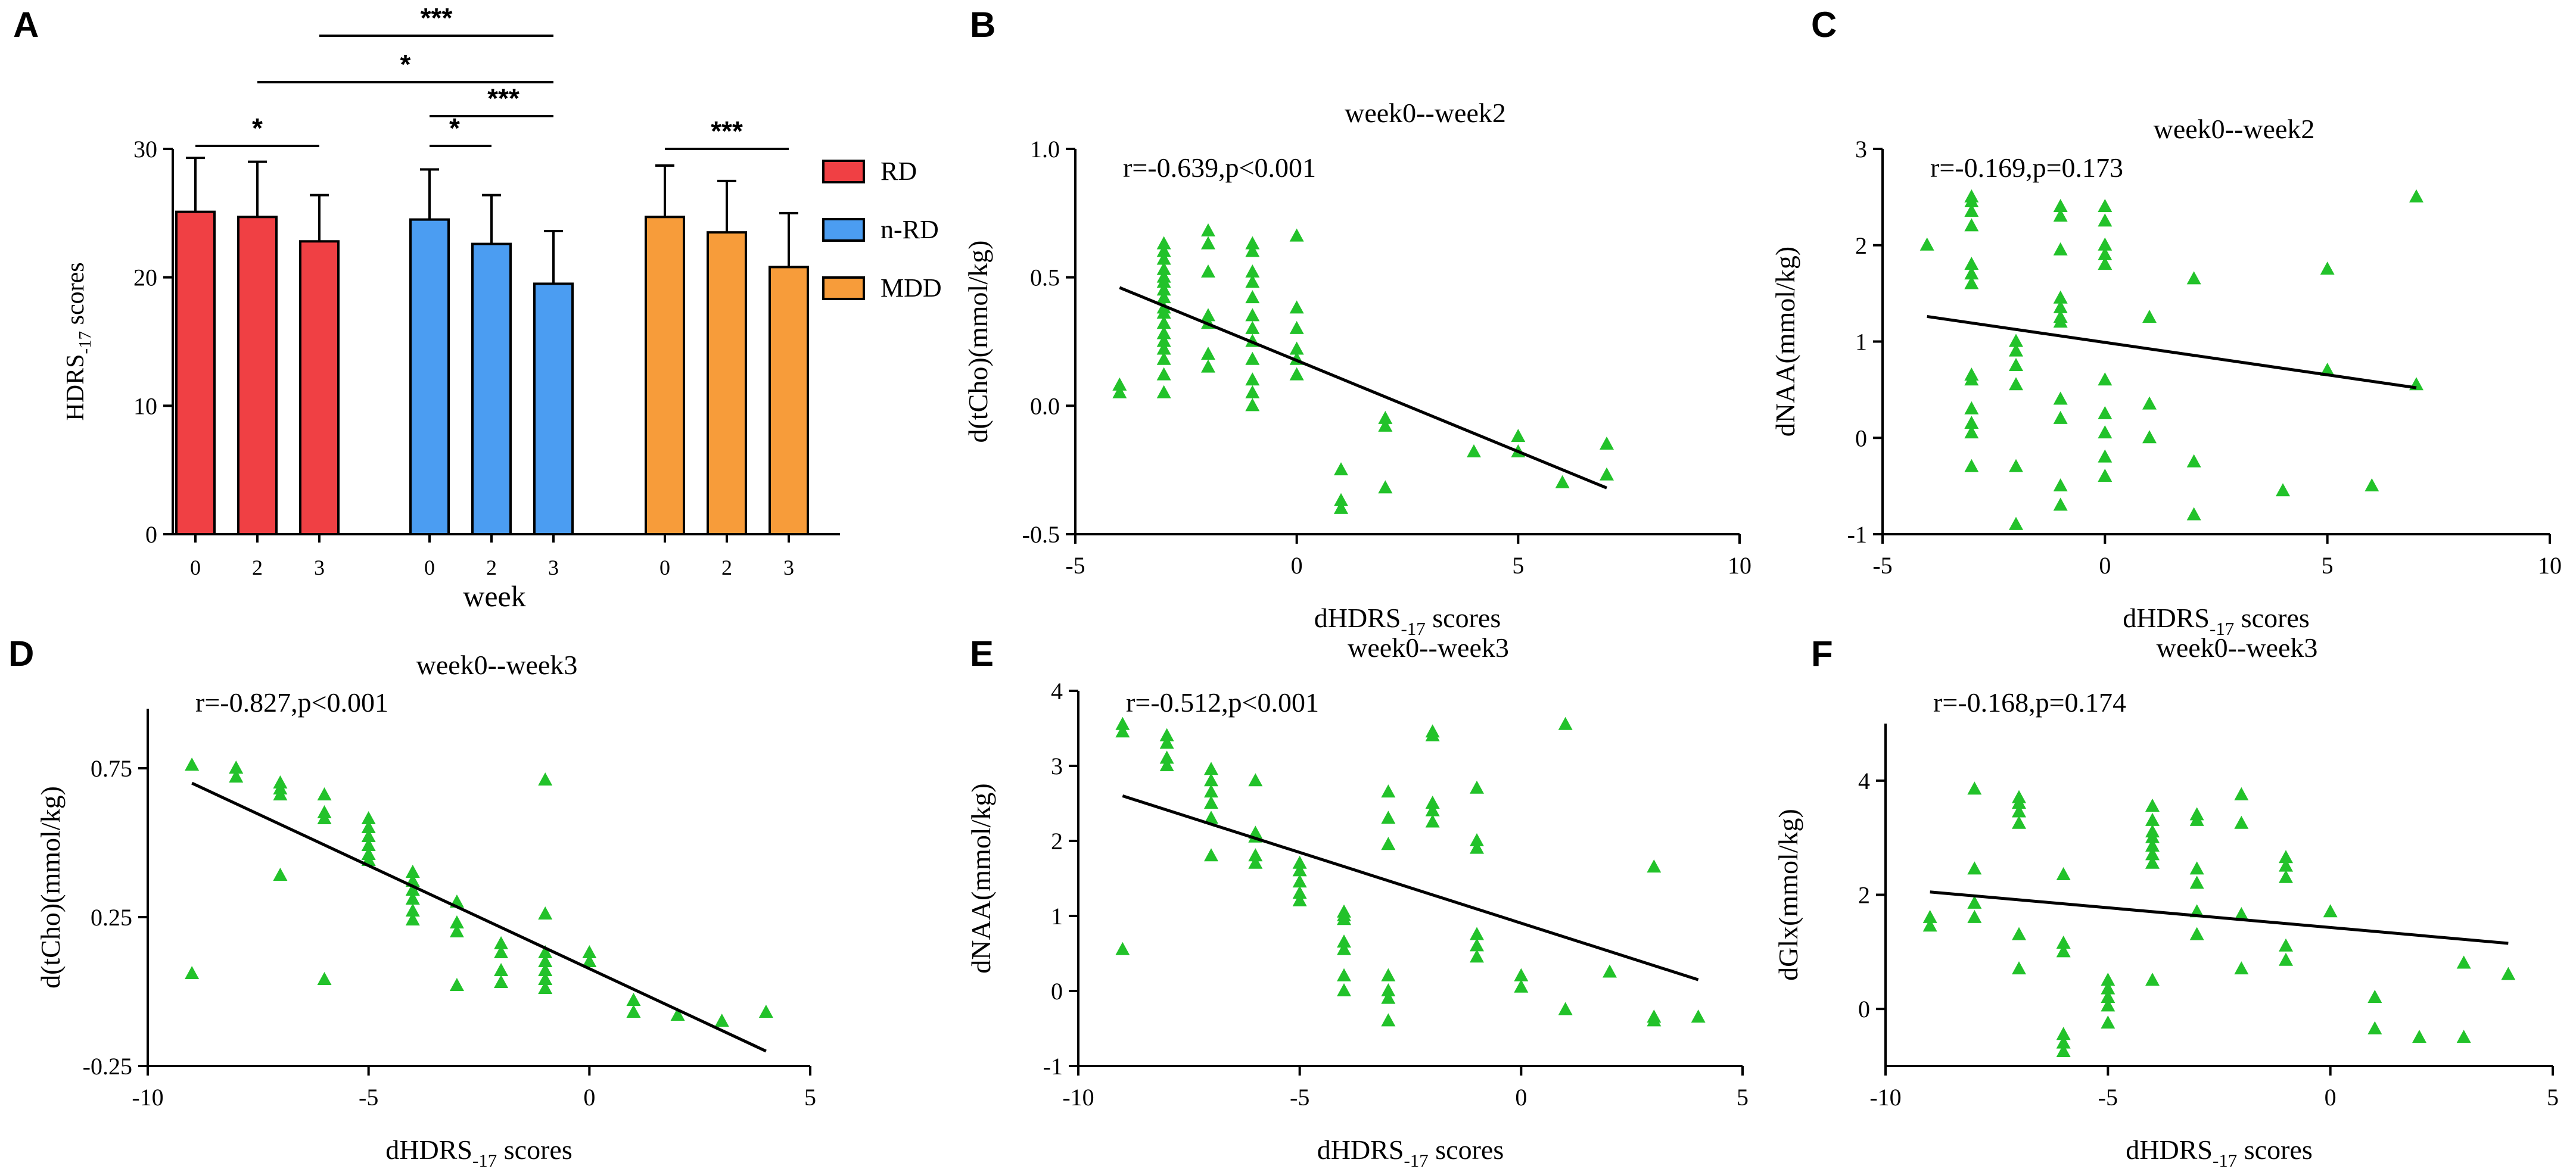 This screenshot has width=2576, height=1175. Describe the element at coordinates (1864, 895) in the screenshot. I see `y-tick-label: 2` at that location.